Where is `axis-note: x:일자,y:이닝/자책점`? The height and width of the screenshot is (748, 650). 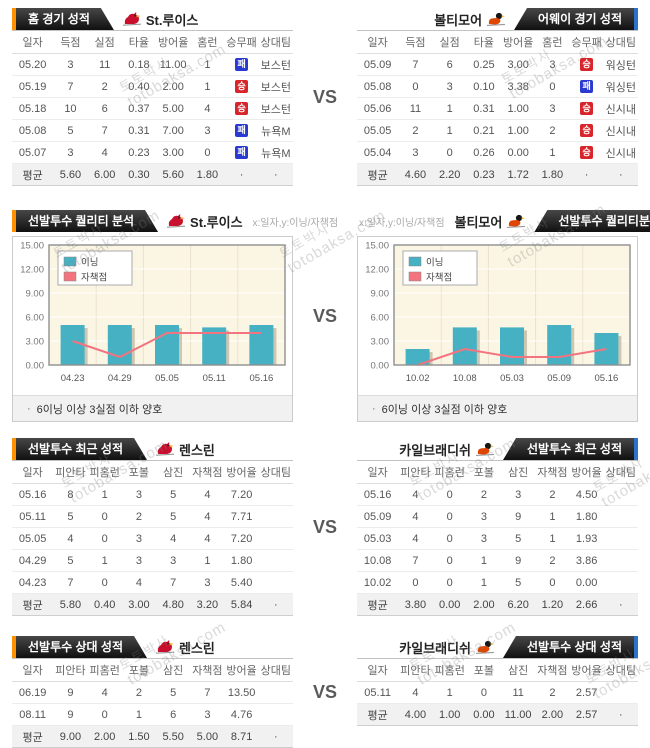 axis-note: x:일자,y:이닝/자책점 is located at coordinates (295, 223).